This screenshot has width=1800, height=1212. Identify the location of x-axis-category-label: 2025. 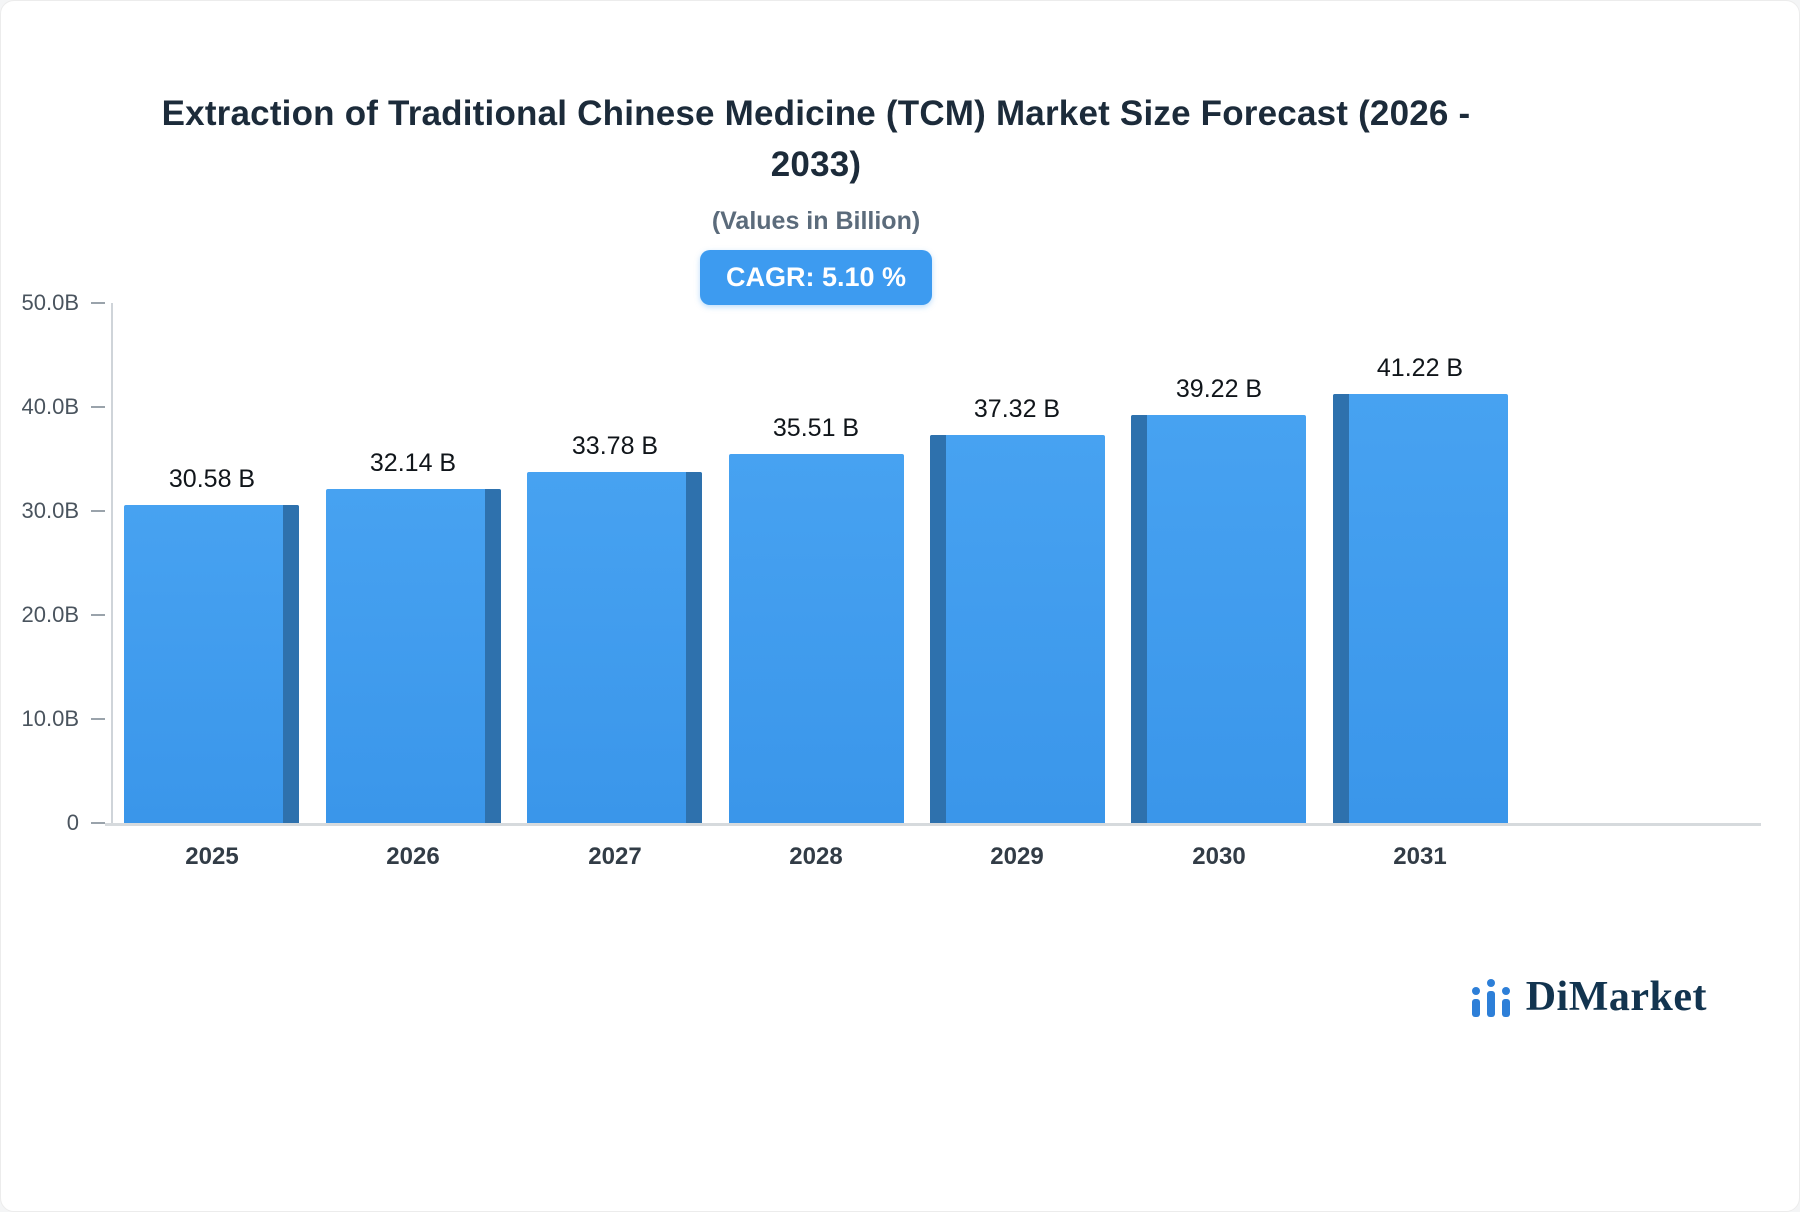
(212, 856).